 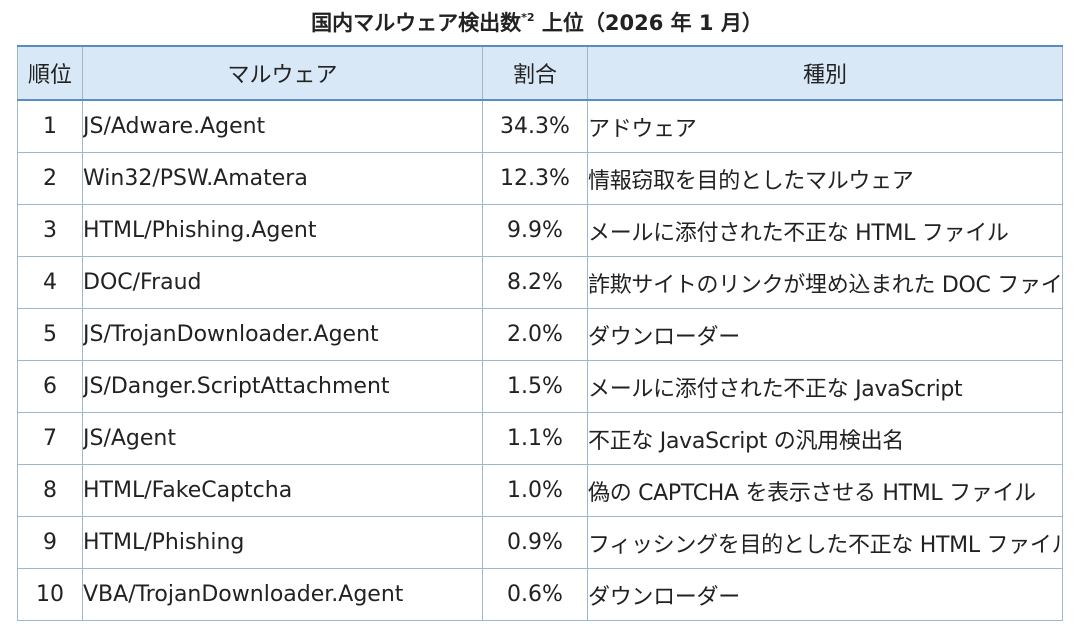 What do you see at coordinates (50, 230) in the screenshot?
I see `rank-cell: 3` at bounding box center [50, 230].